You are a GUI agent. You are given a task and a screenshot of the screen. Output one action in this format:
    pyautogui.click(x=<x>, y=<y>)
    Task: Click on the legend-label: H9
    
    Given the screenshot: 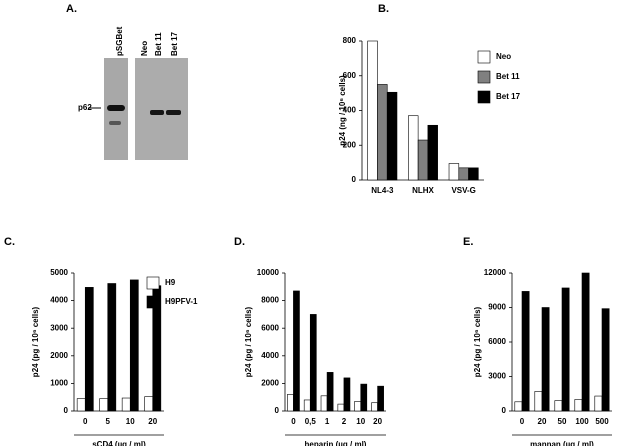 What is the action you would take?
    pyautogui.click(x=170, y=282)
    